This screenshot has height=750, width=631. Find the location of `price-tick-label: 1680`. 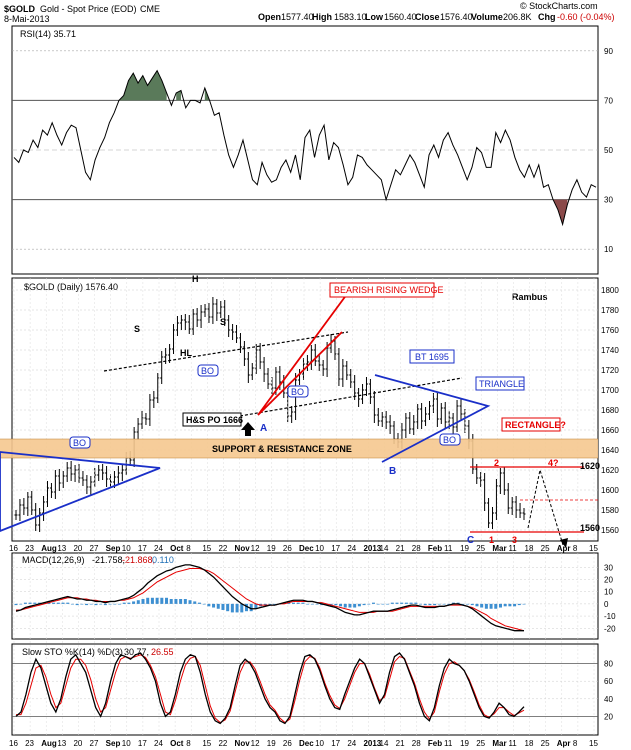

price-tick-label: 1680 is located at coordinates (610, 410).